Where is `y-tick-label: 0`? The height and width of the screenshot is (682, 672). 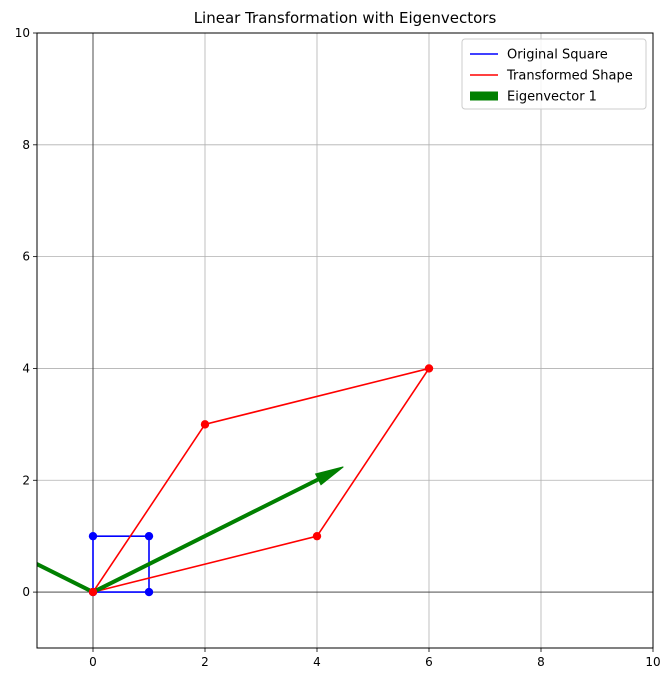
y-tick-label: 0 is located at coordinates (26, 592).